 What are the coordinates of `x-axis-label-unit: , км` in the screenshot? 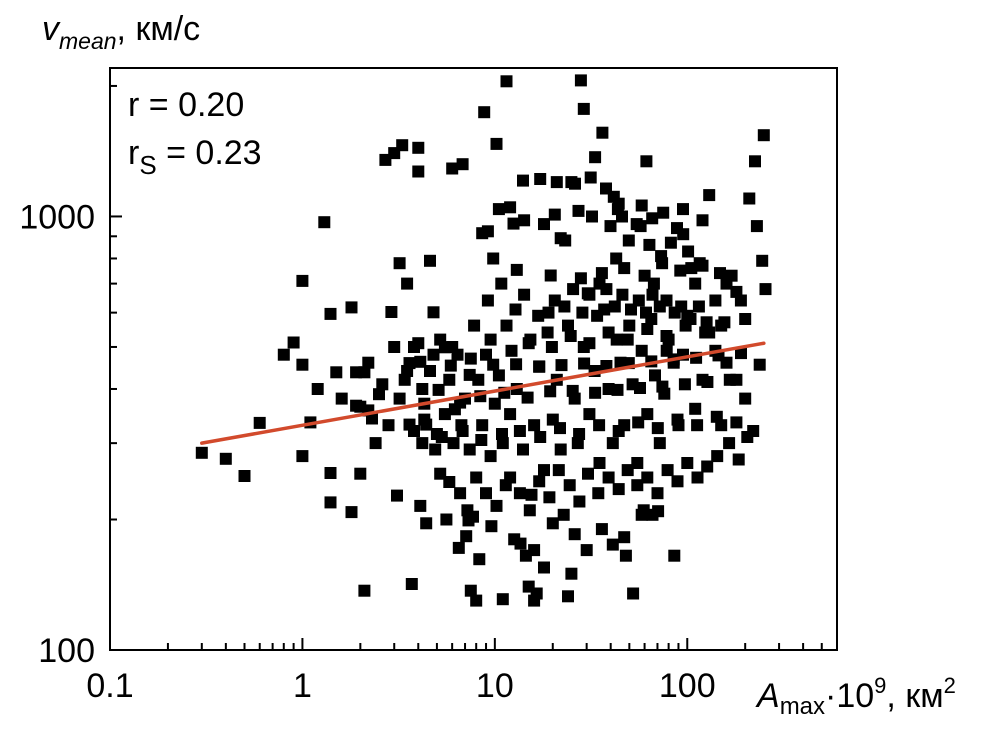 It's located at (914, 696).